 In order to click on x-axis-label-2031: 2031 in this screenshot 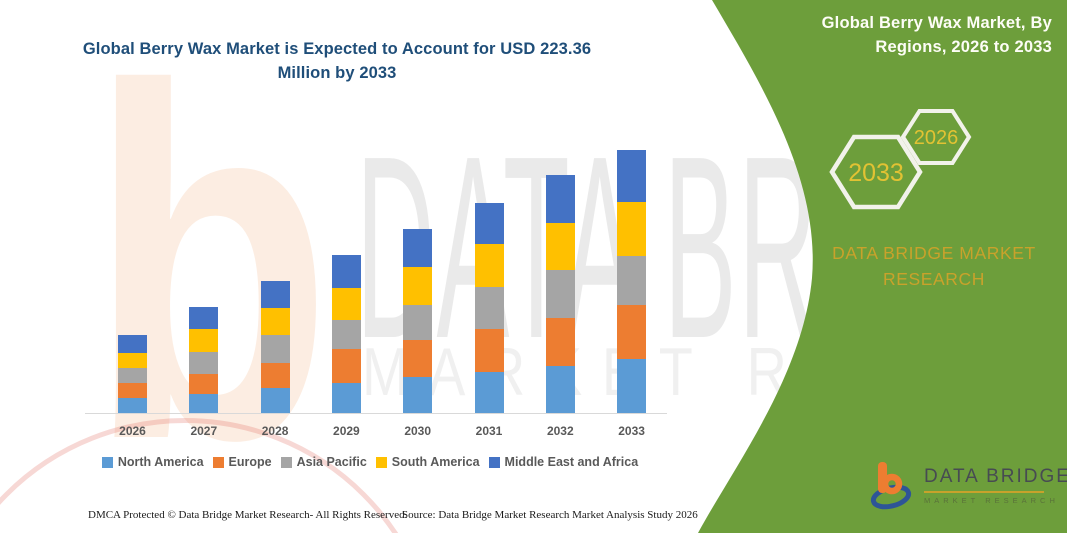, I will do `click(489, 431)`.